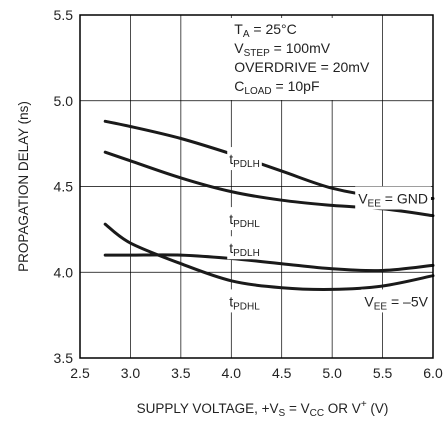  I want to click on series-label-3: tPDLH, so click(244, 249).